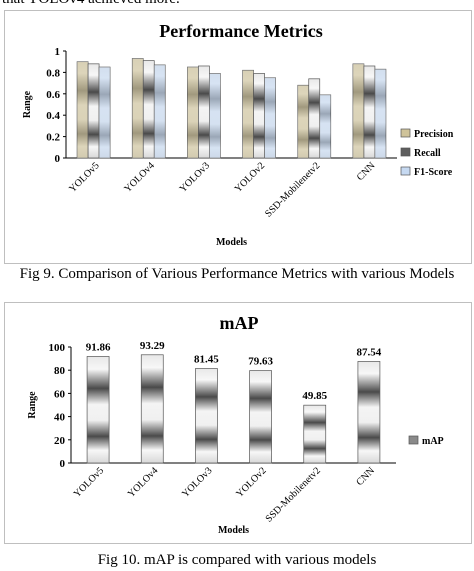  I want to click on y-tick-label: 0.2, so click(53, 138).